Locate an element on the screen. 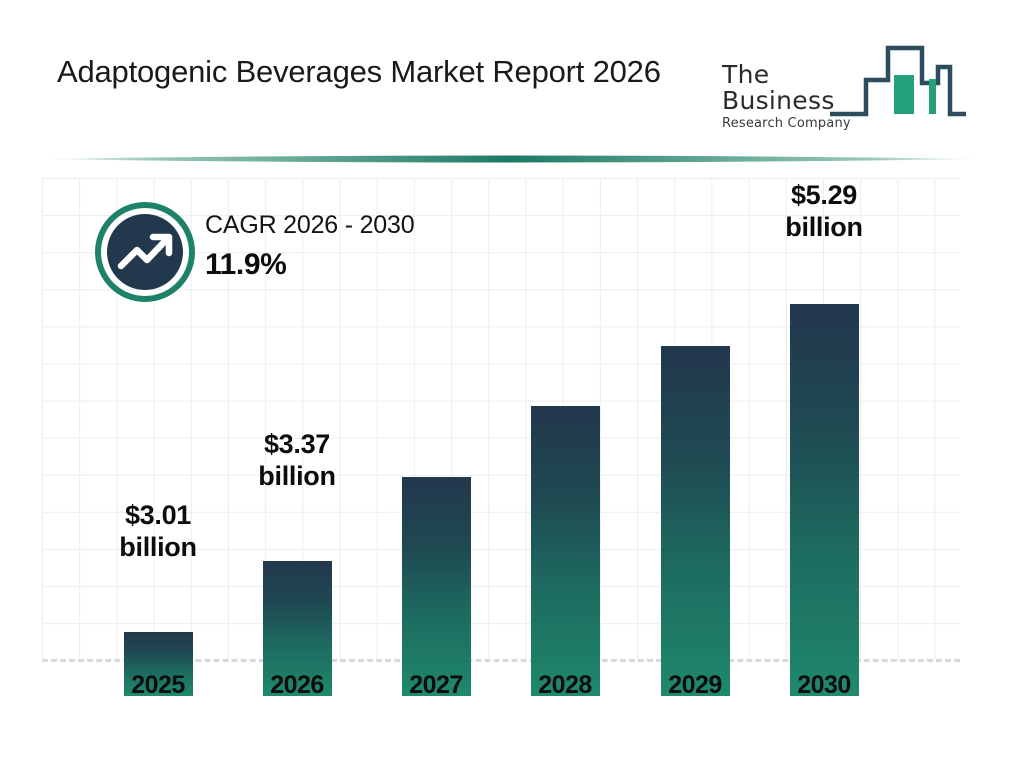 The width and height of the screenshot is (1024, 768). chart-baseline is located at coordinates (501, 660).